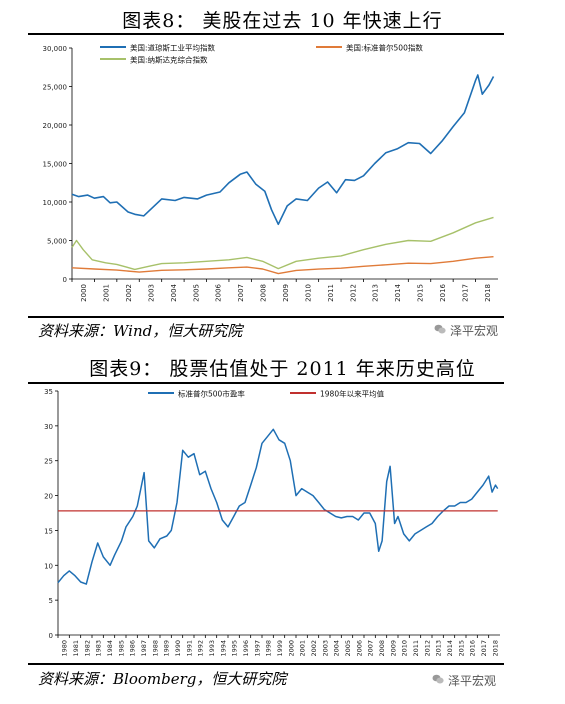  What do you see at coordinates (212, 648) in the screenshot?
I see `x-tick-label: 1993` at bounding box center [212, 648].